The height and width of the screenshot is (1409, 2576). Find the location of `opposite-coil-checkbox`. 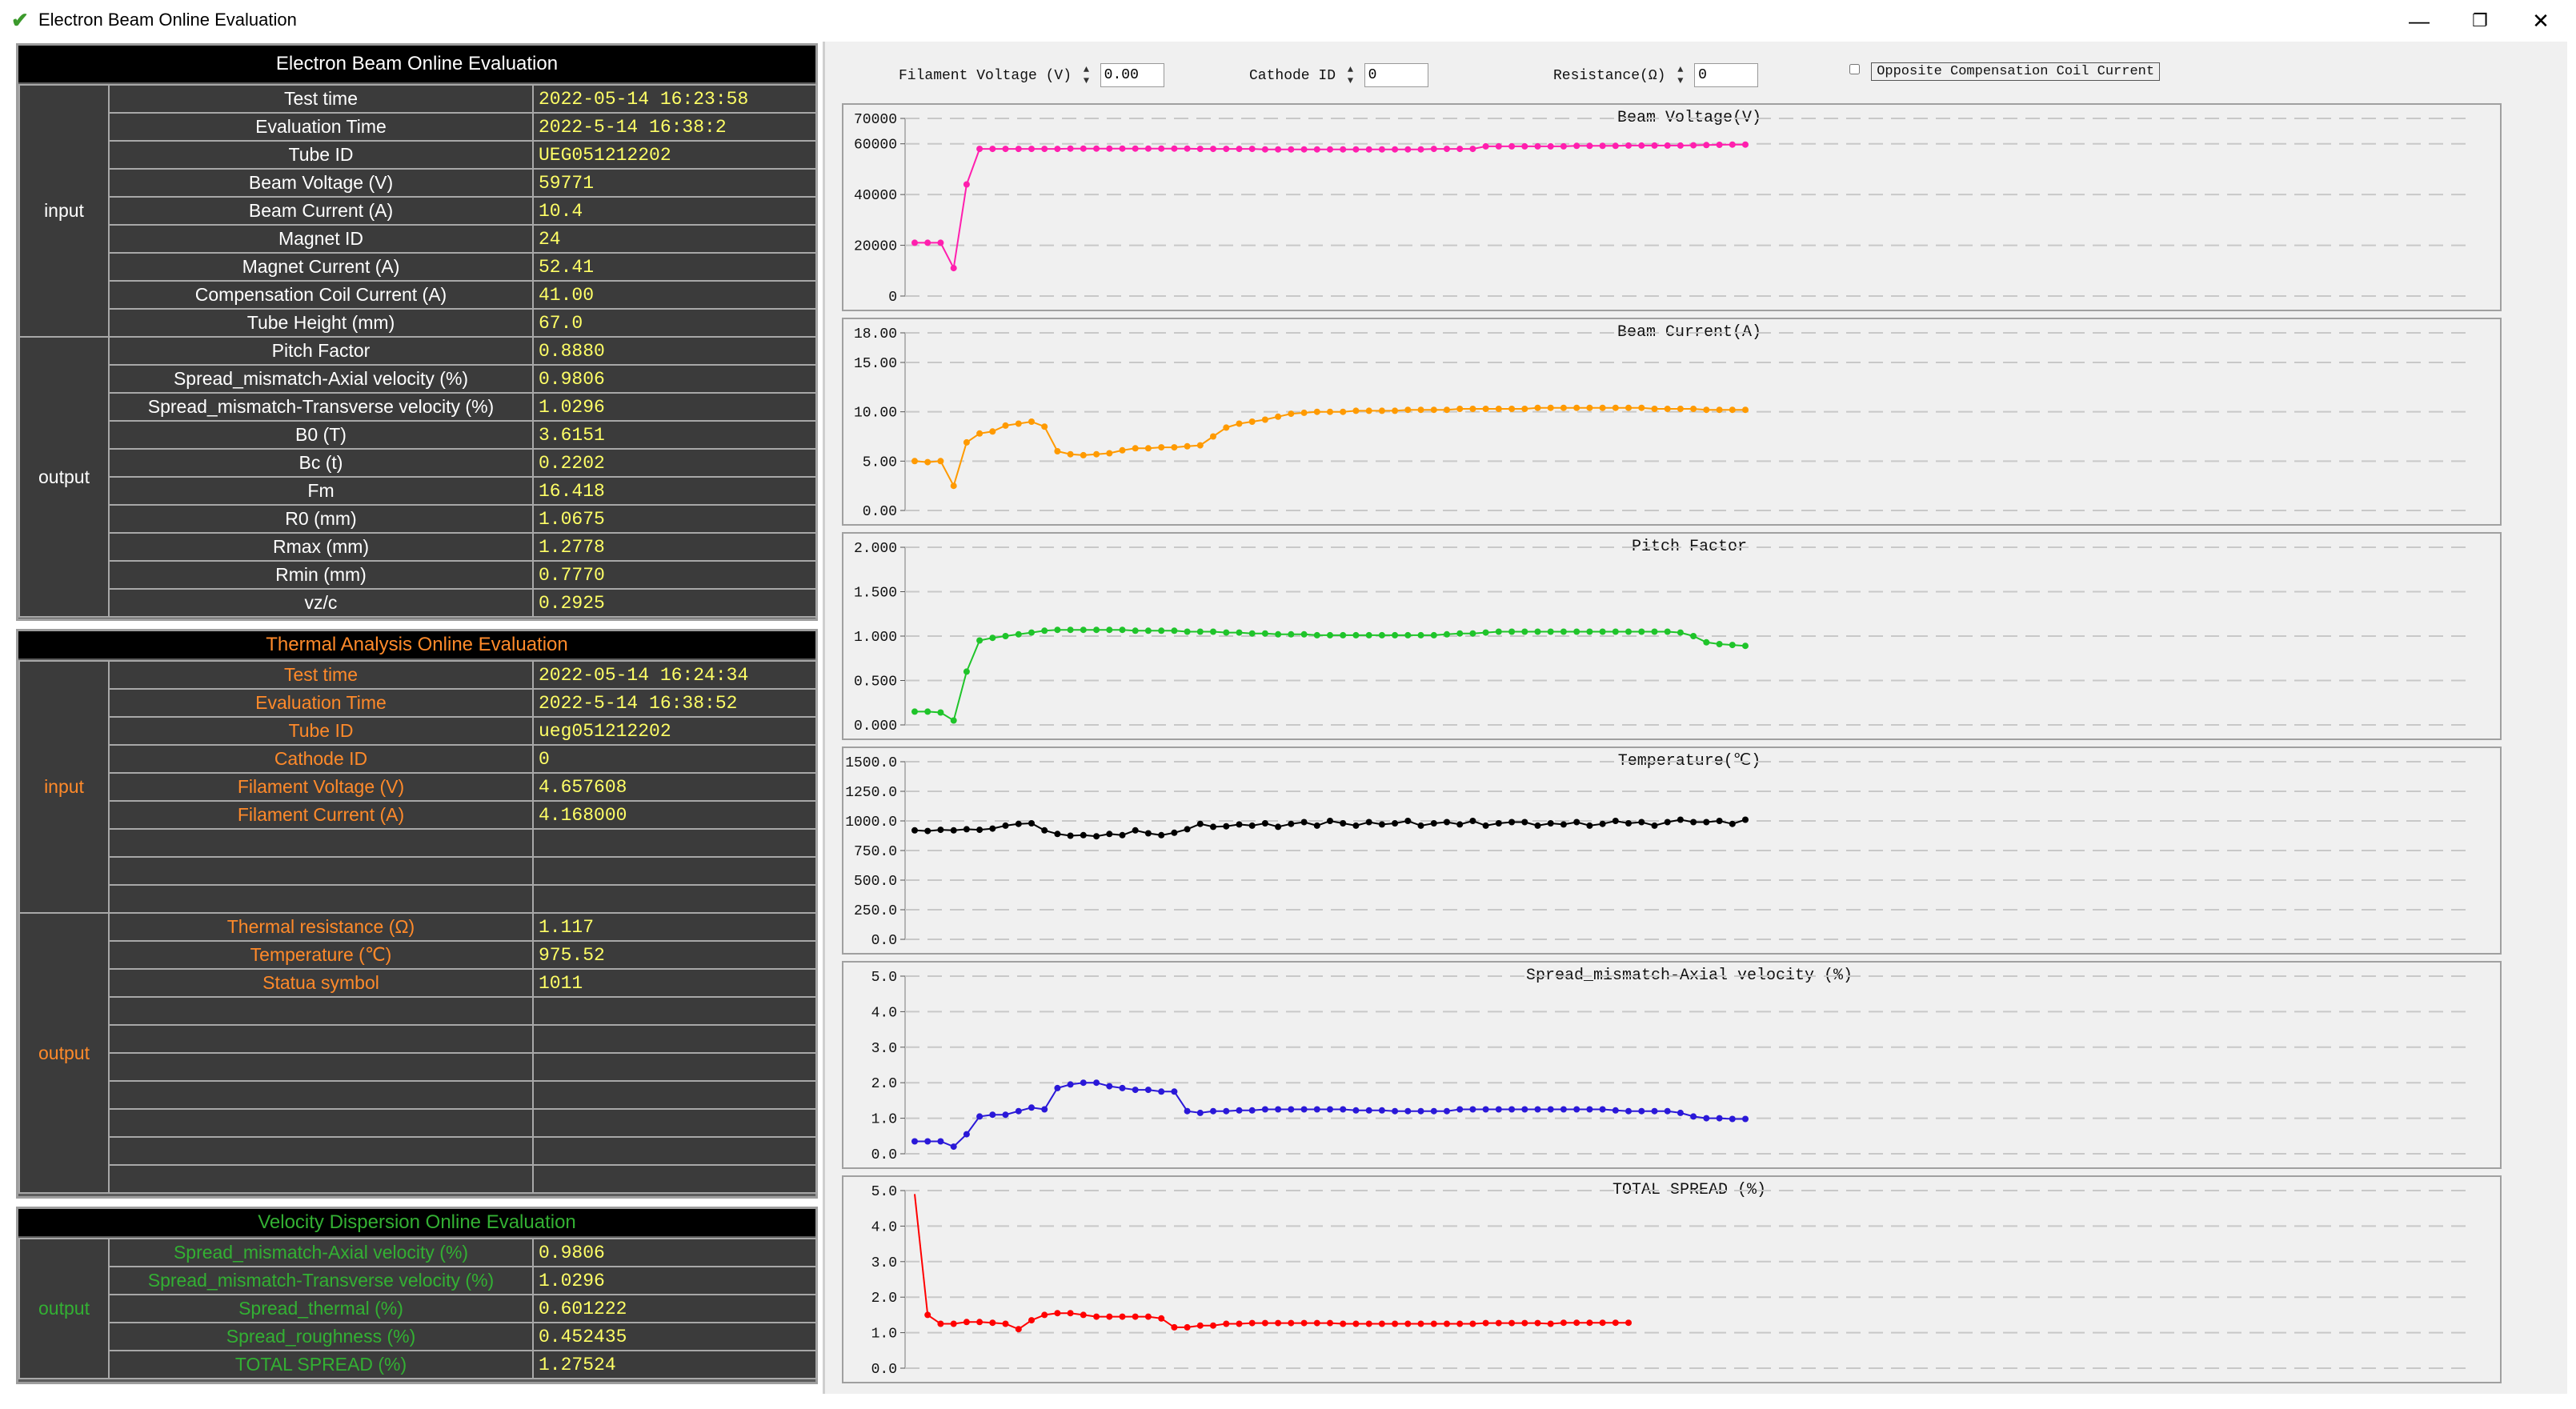

opposite-coil-checkbox is located at coordinates (1854, 69).